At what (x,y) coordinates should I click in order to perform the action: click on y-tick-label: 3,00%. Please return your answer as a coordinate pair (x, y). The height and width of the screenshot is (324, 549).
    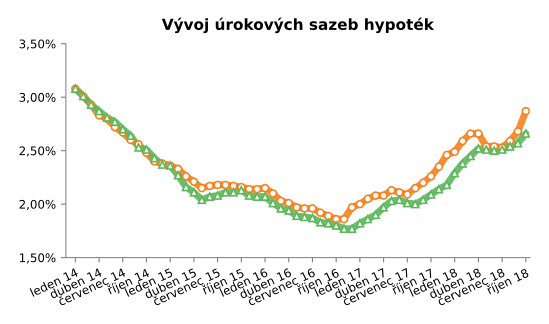
    Looking at the image, I should click on (38, 98).